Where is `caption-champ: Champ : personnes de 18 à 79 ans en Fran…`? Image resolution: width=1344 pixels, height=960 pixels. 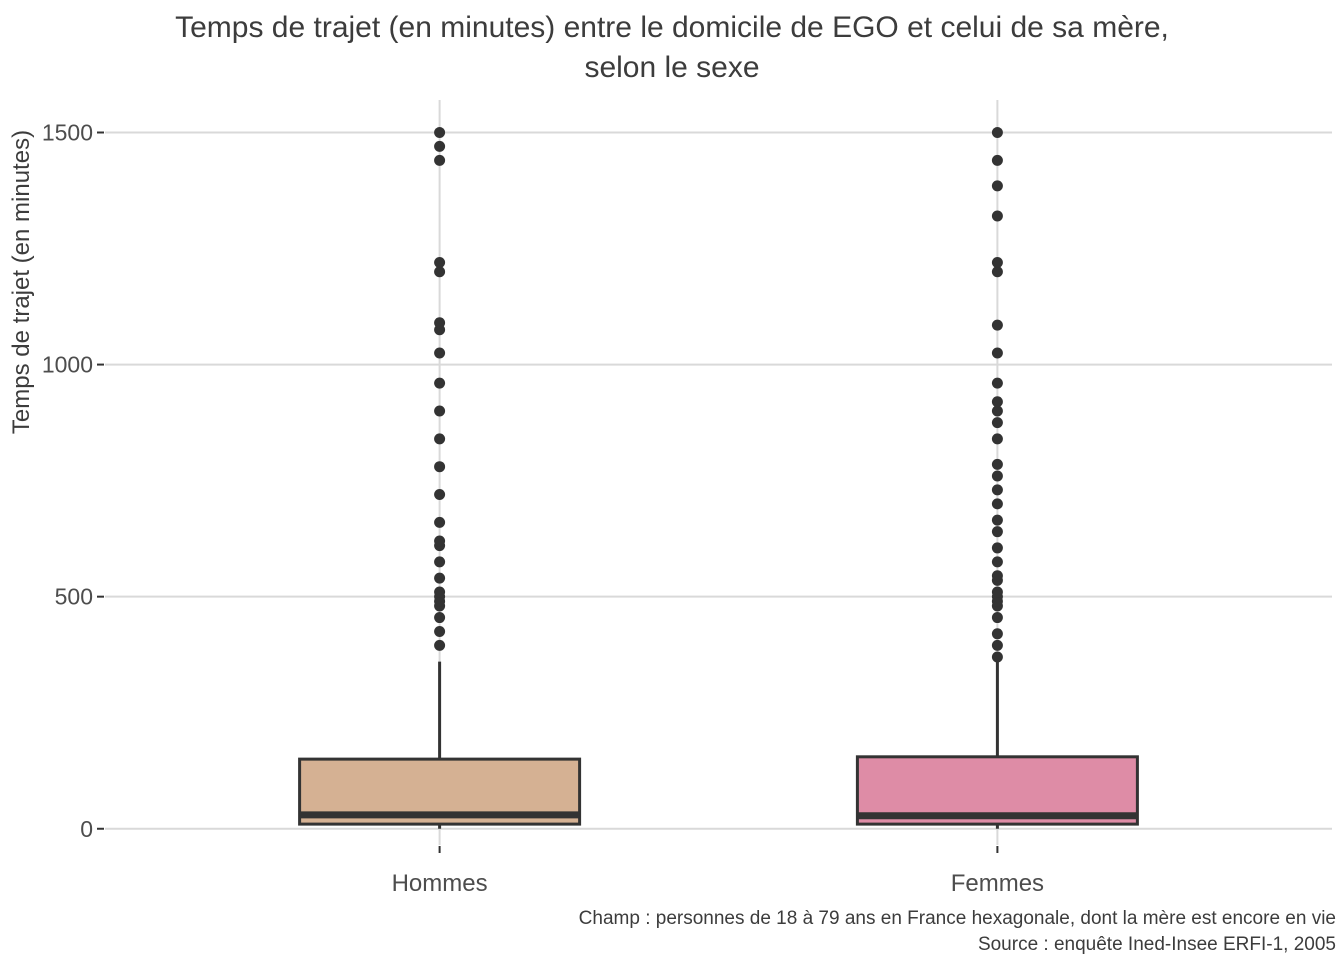
caption-champ: Champ : personnes de 18 à 79 ans en Fran… is located at coordinates (957, 918).